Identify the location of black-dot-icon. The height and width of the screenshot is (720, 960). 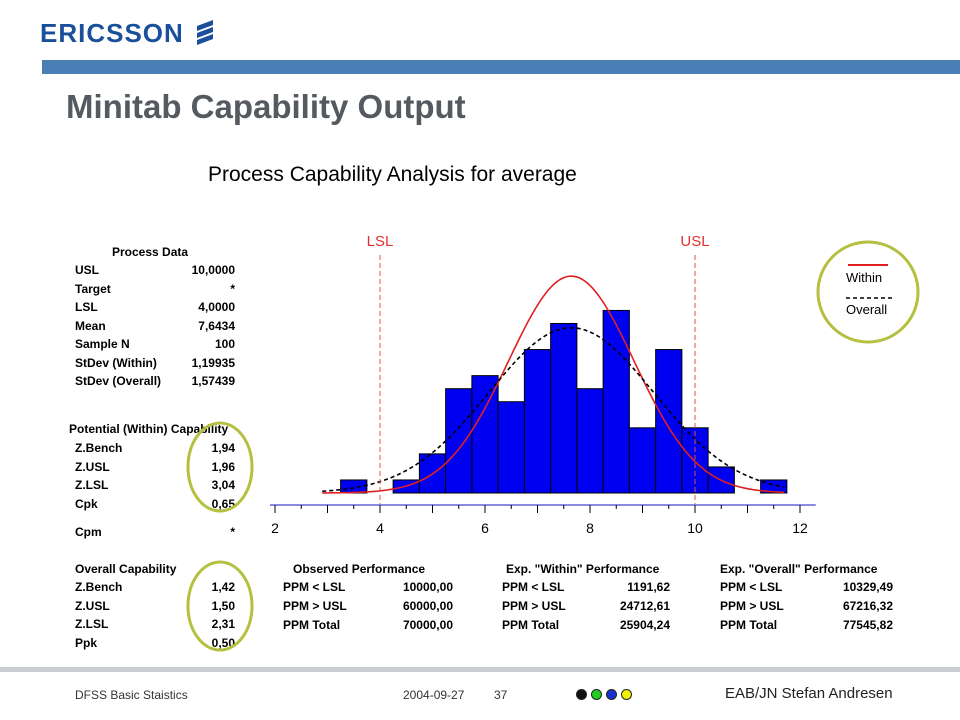
(581, 694).